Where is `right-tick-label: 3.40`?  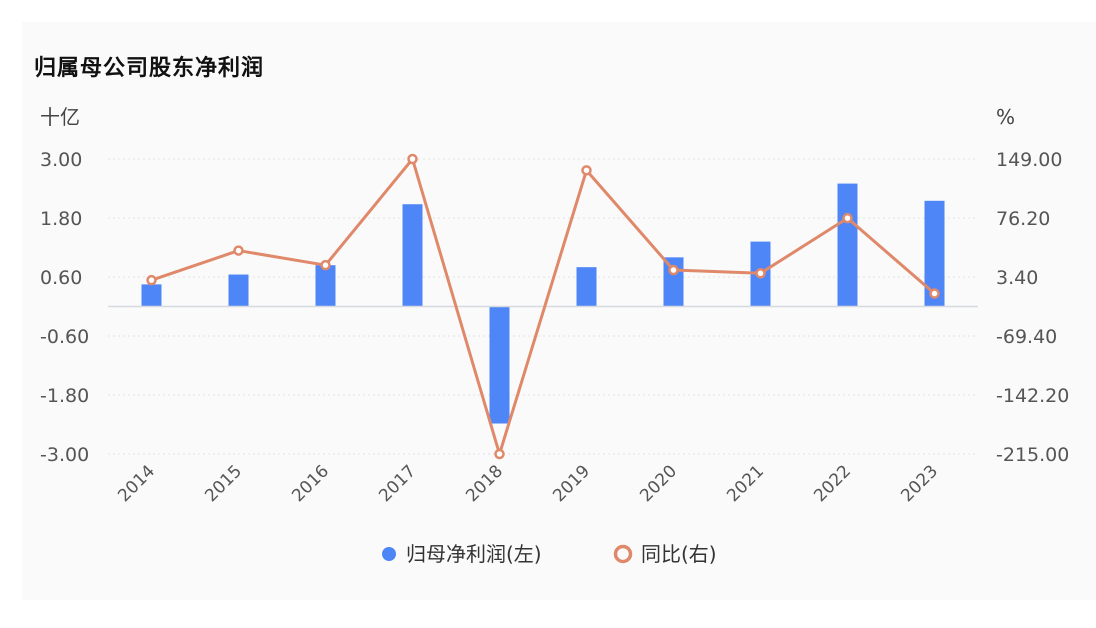 right-tick-label: 3.40 is located at coordinates (1017, 278).